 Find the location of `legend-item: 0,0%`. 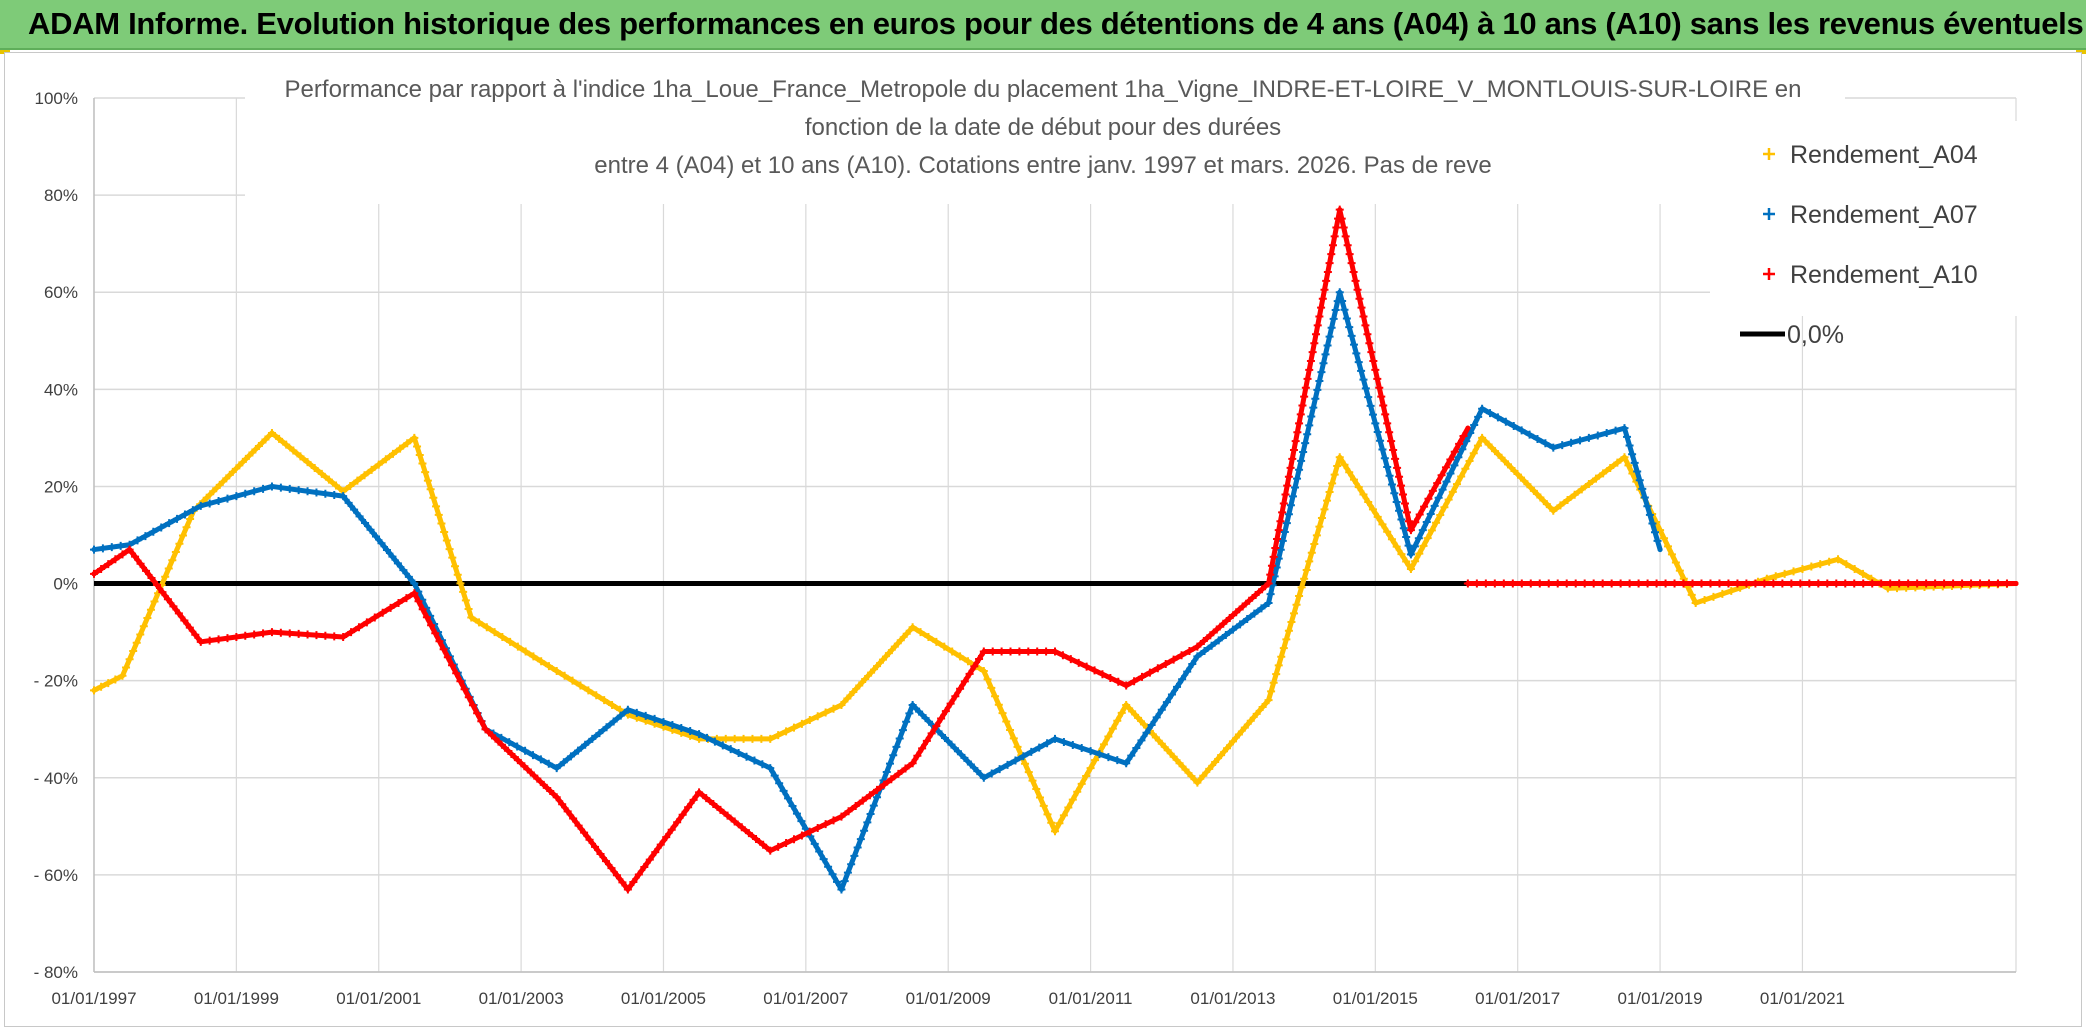

legend-item: 0,0% is located at coordinates (1792, 335).